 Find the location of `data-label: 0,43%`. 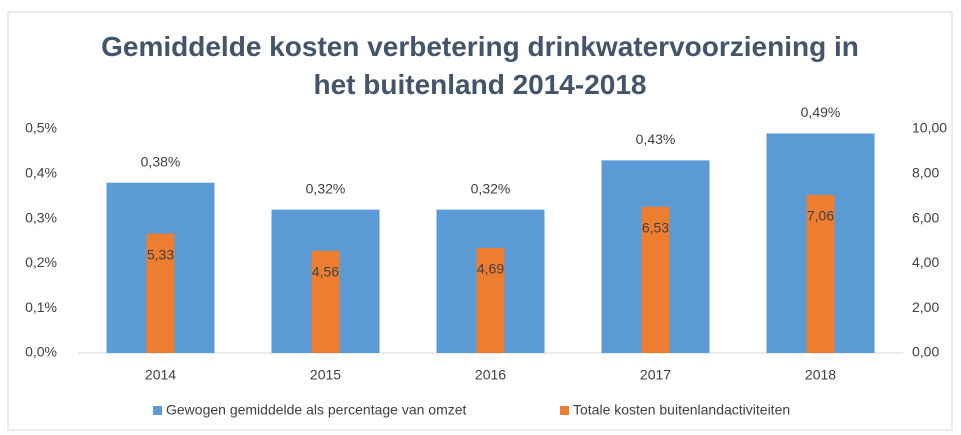

data-label: 0,43% is located at coordinates (656, 139).